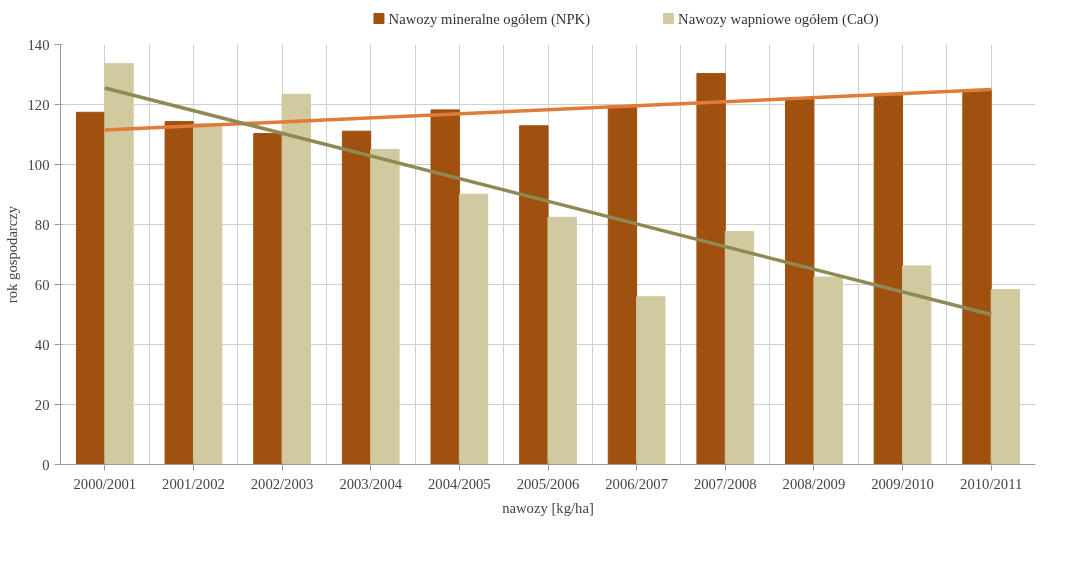 The height and width of the screenshot is (563, 1074). Describe the element at coordinates (42, 404) in the screenshot. I see `y-tick-label: 20` at that location.